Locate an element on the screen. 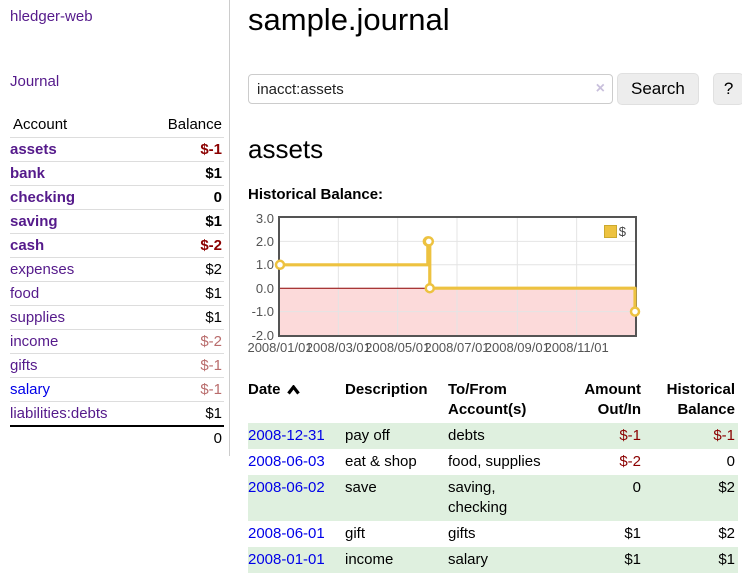 The width and height of the screenshot is (742, 582). transaction-date-link: 2008-01-01 is located at coordinates (286, 560).